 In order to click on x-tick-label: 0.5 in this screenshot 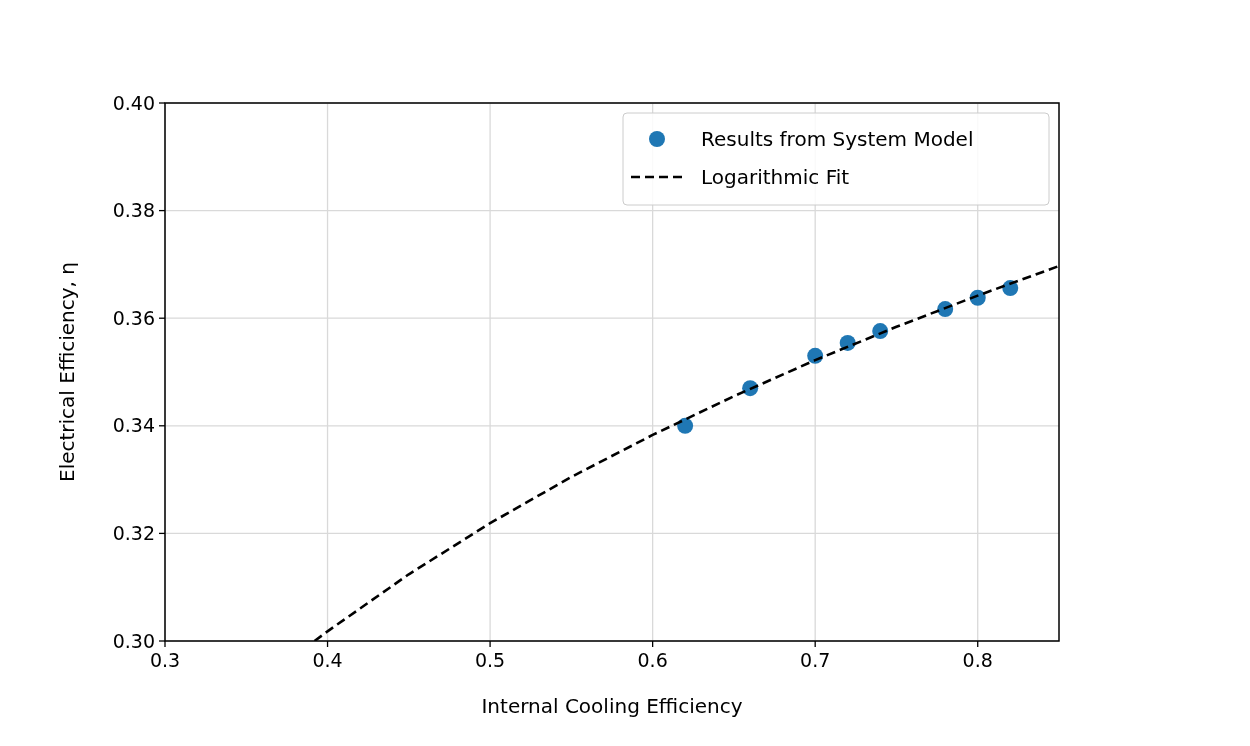, I will do `click(490, 660)`.